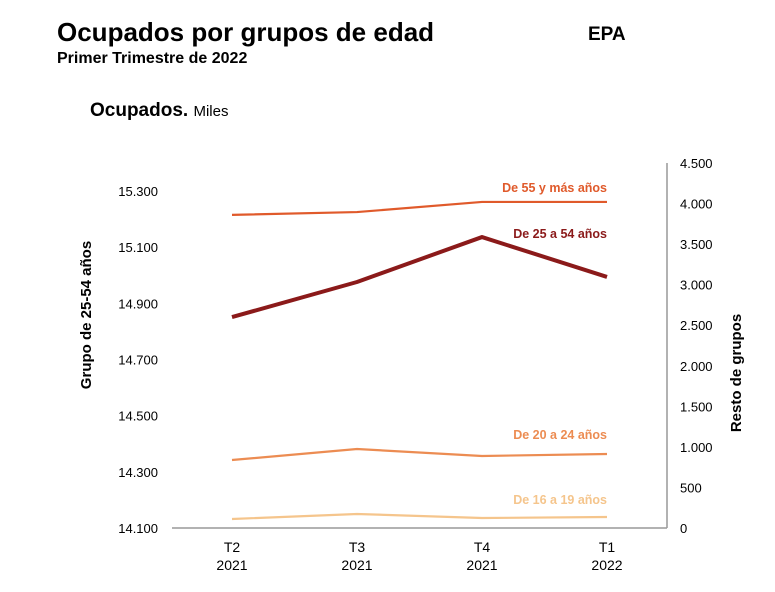 The width and height of the screenshot is (775, 592). I want to click on left-tick-label: 14.100, so click(138, 528).